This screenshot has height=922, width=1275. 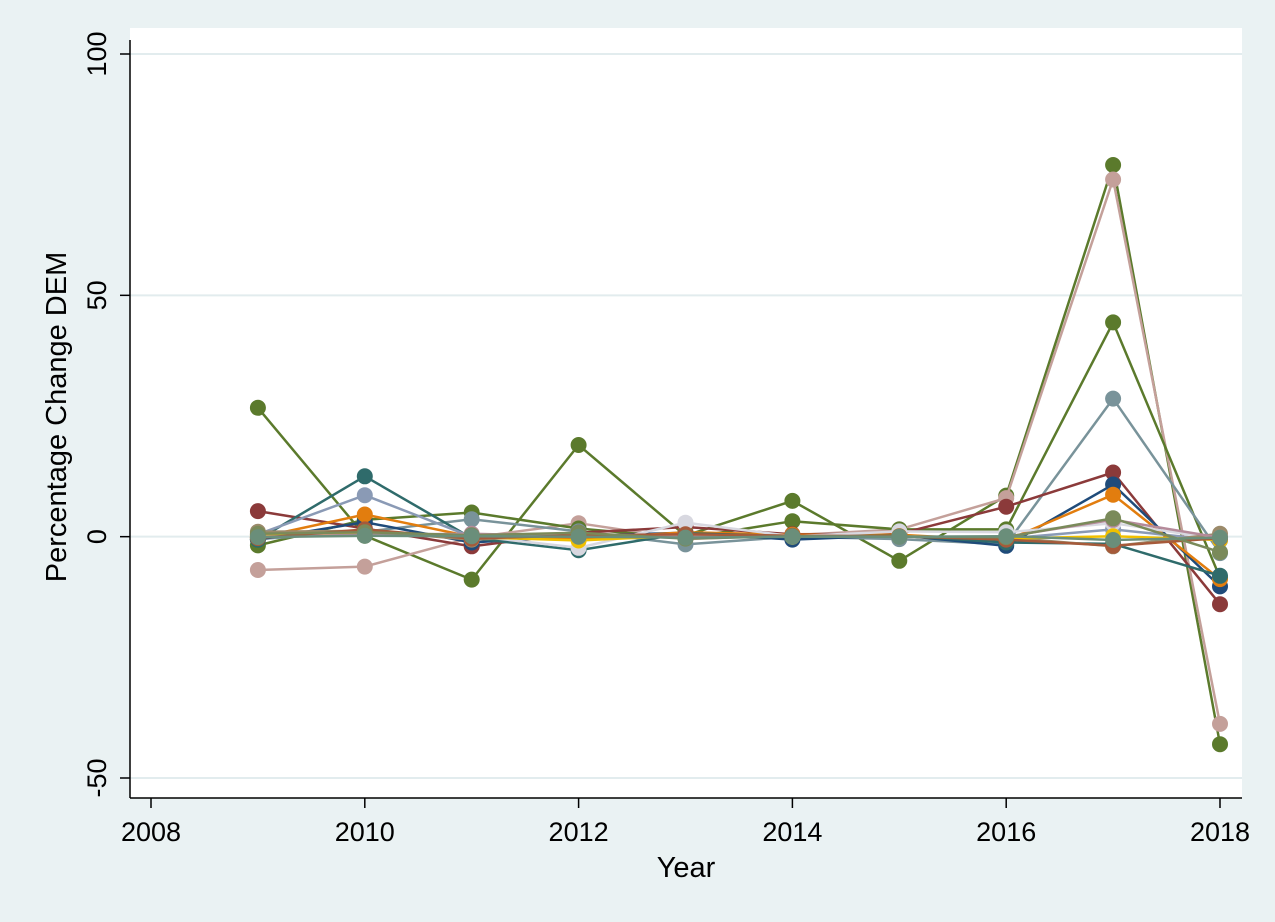 What do you see at coordinates (151, 832) in the screenshot?
I see `x-tick-label: 2008` at bounding box center [151, 832].